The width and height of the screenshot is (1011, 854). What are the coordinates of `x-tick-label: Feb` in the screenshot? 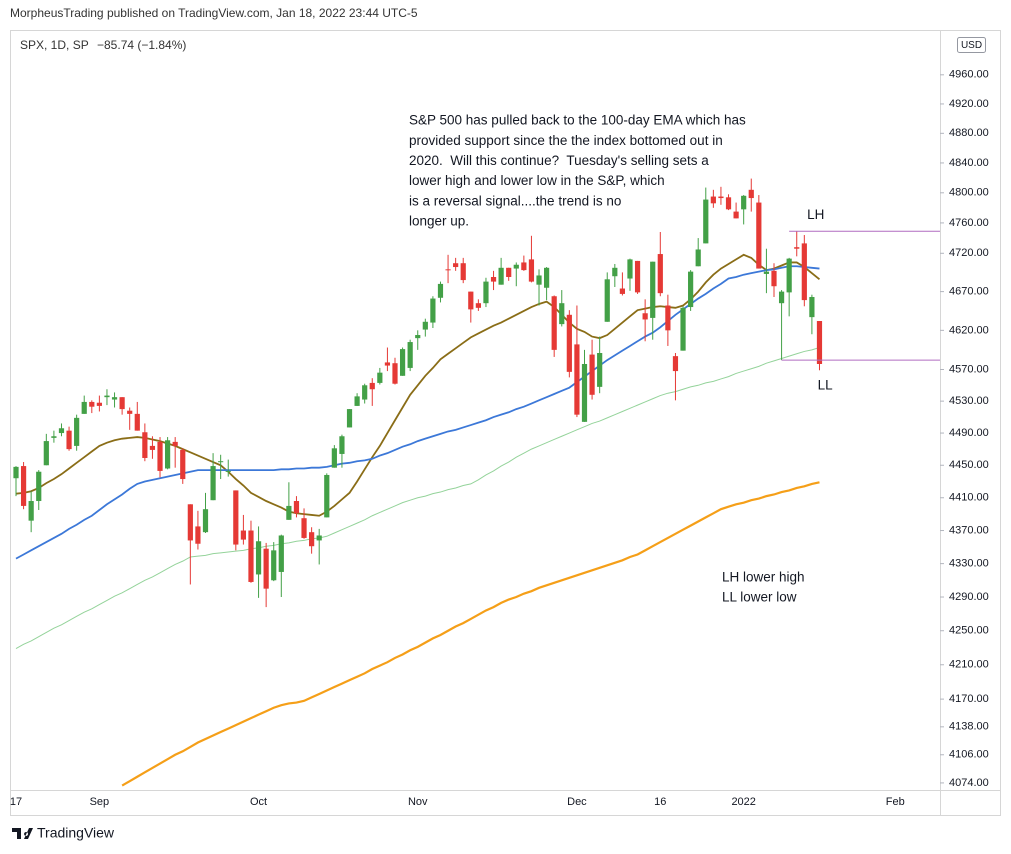 It's located at (895, 802).